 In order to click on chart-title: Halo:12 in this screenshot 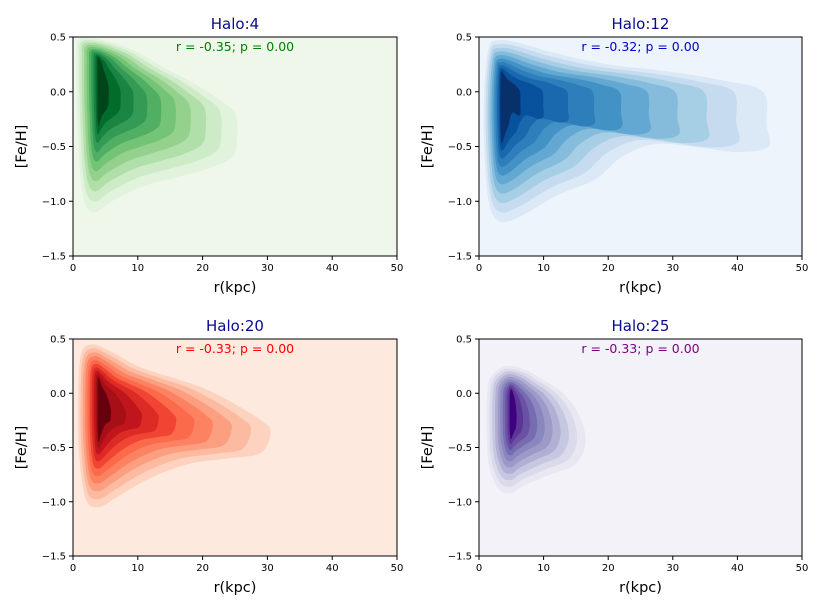, I will do `click(641, 24)`.